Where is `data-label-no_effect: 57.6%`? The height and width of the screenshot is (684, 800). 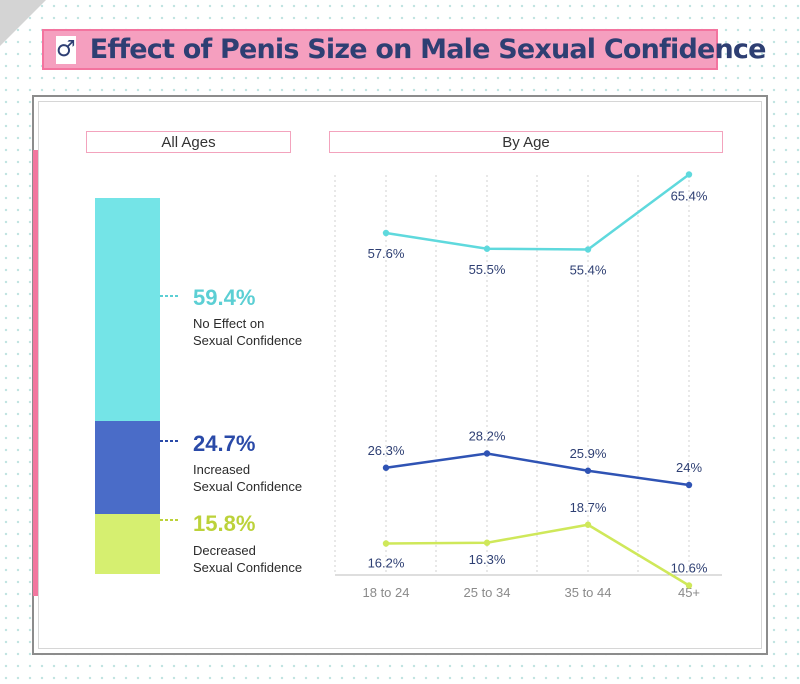
data-label-no_effect: 57.6% is located at coordinates (386, 253).